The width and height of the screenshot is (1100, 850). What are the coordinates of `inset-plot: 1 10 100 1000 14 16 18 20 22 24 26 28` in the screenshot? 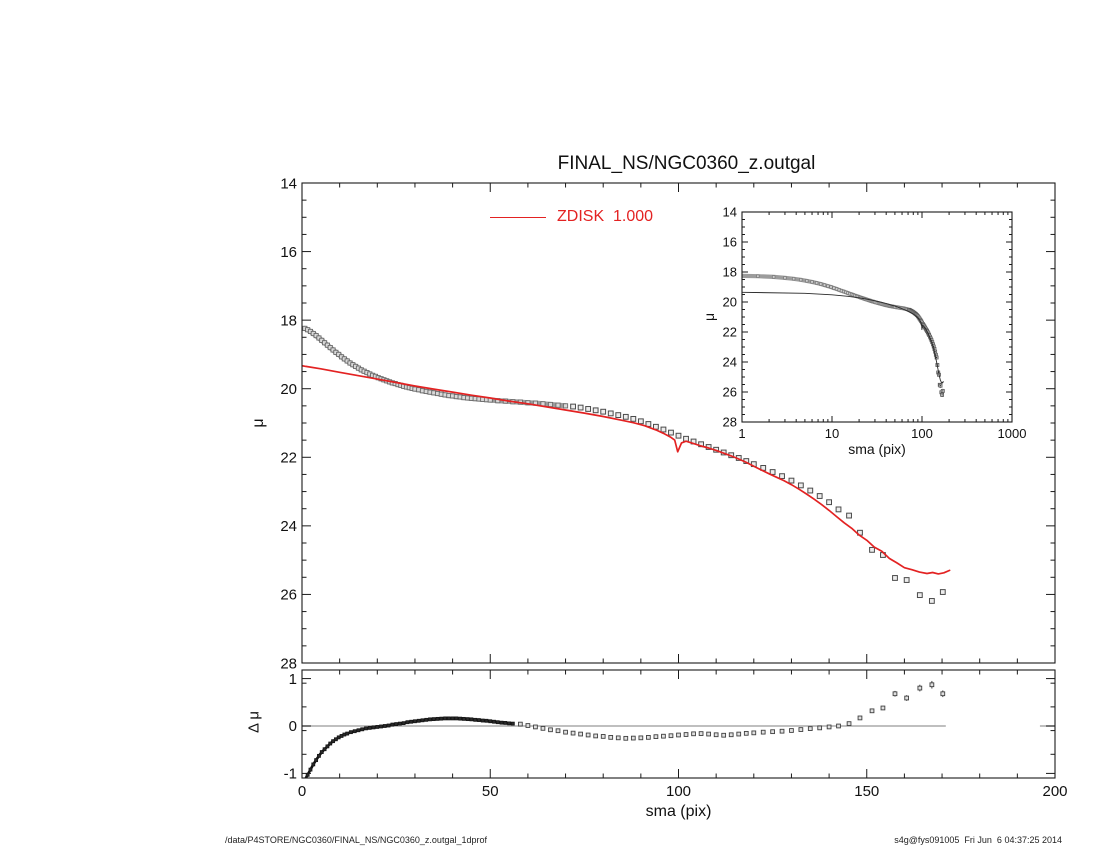 It's located at (875, 323).